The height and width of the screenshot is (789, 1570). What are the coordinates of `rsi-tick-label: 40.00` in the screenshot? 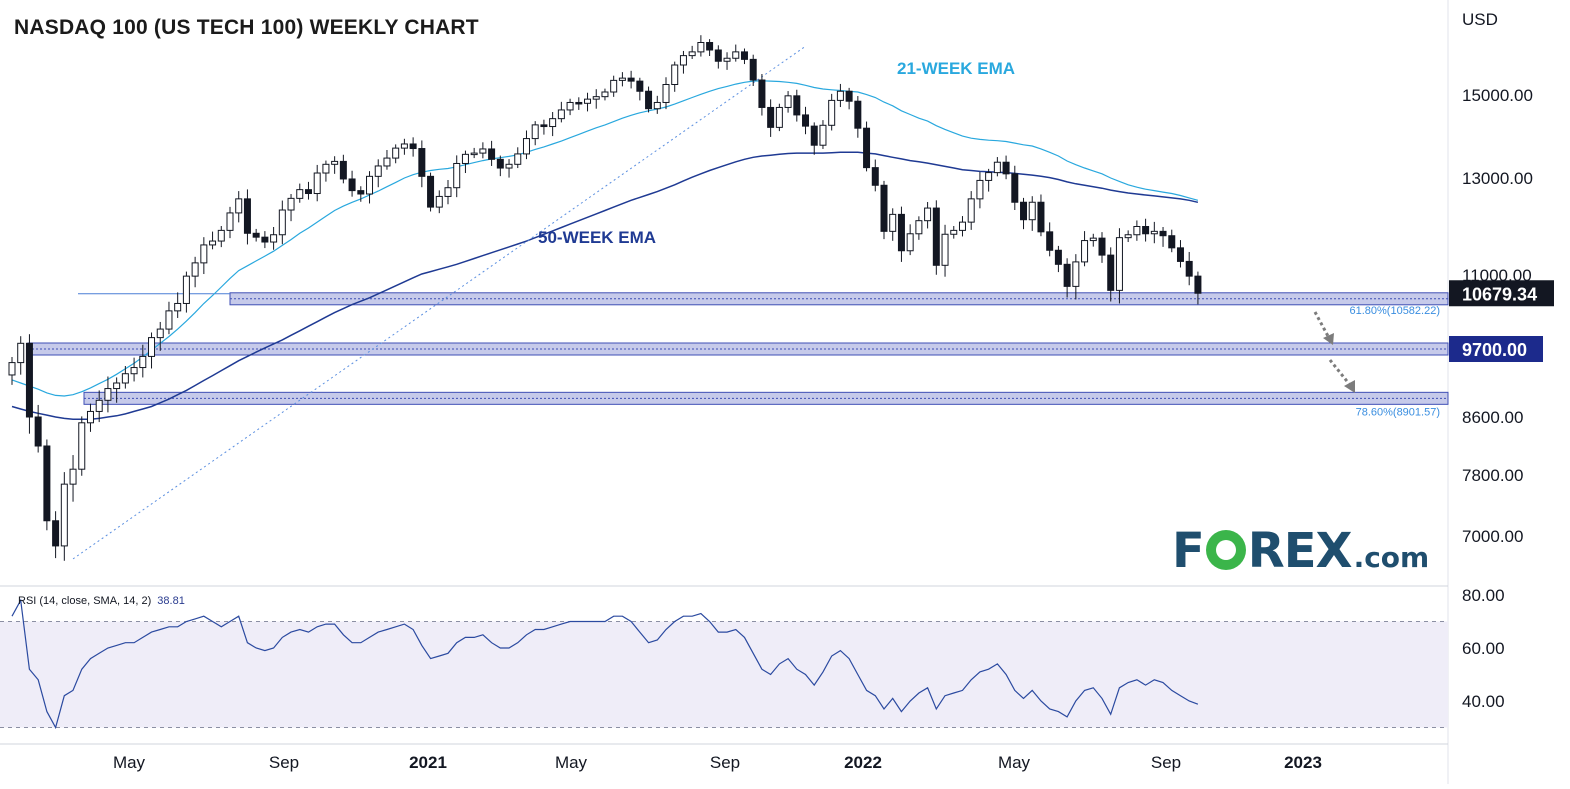 It's located at (1483, 701).